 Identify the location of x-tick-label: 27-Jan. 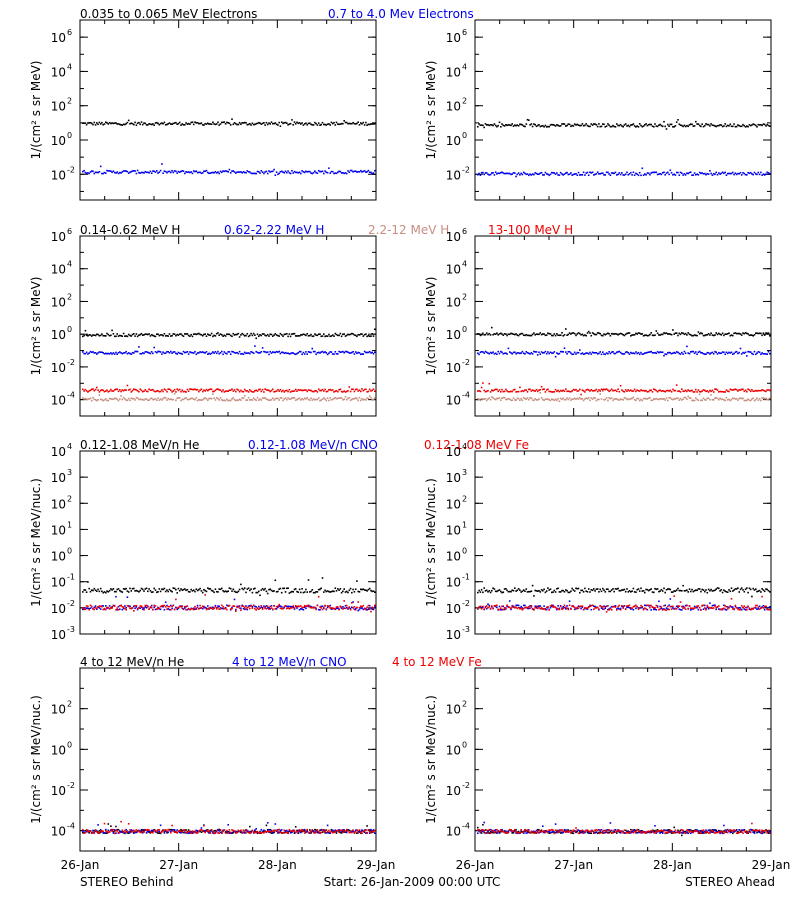
(178, 865).